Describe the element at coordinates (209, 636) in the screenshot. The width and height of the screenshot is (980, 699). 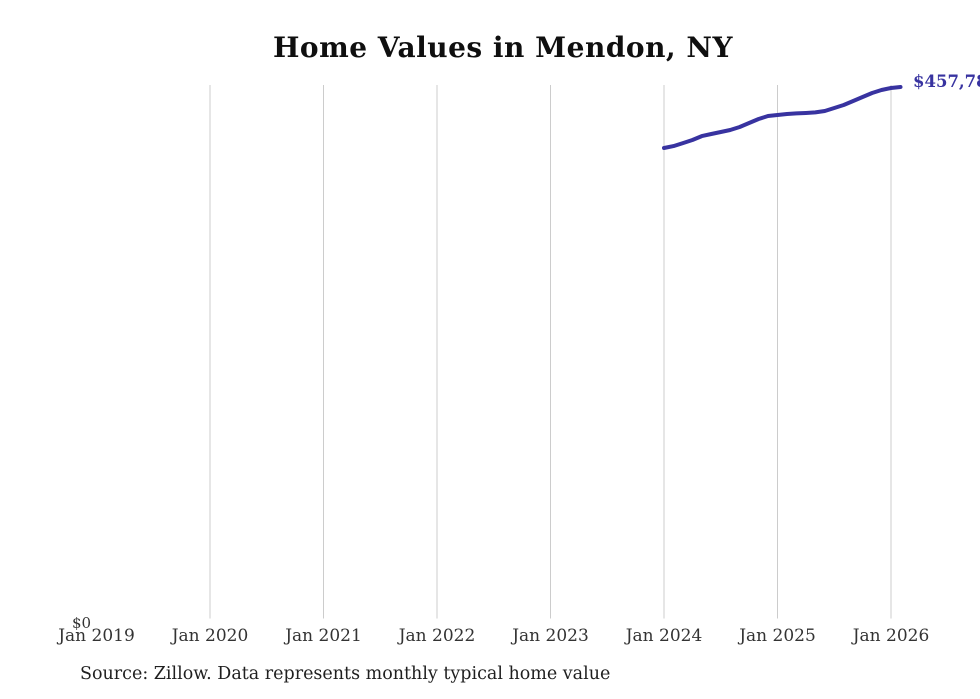
I see `x-axis-tick-label: Jan 2020` at that location.